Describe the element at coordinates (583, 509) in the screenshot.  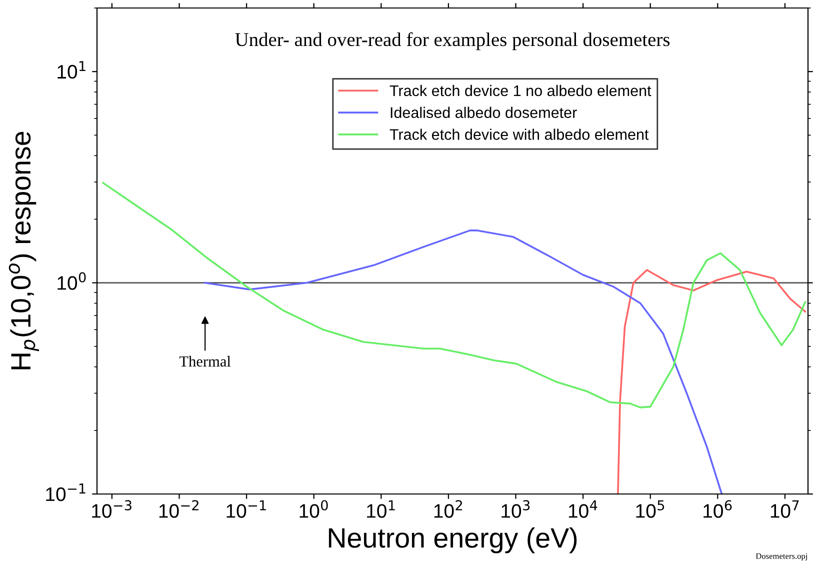
I see `x-tick-label: 10$^{4}$` at that location.